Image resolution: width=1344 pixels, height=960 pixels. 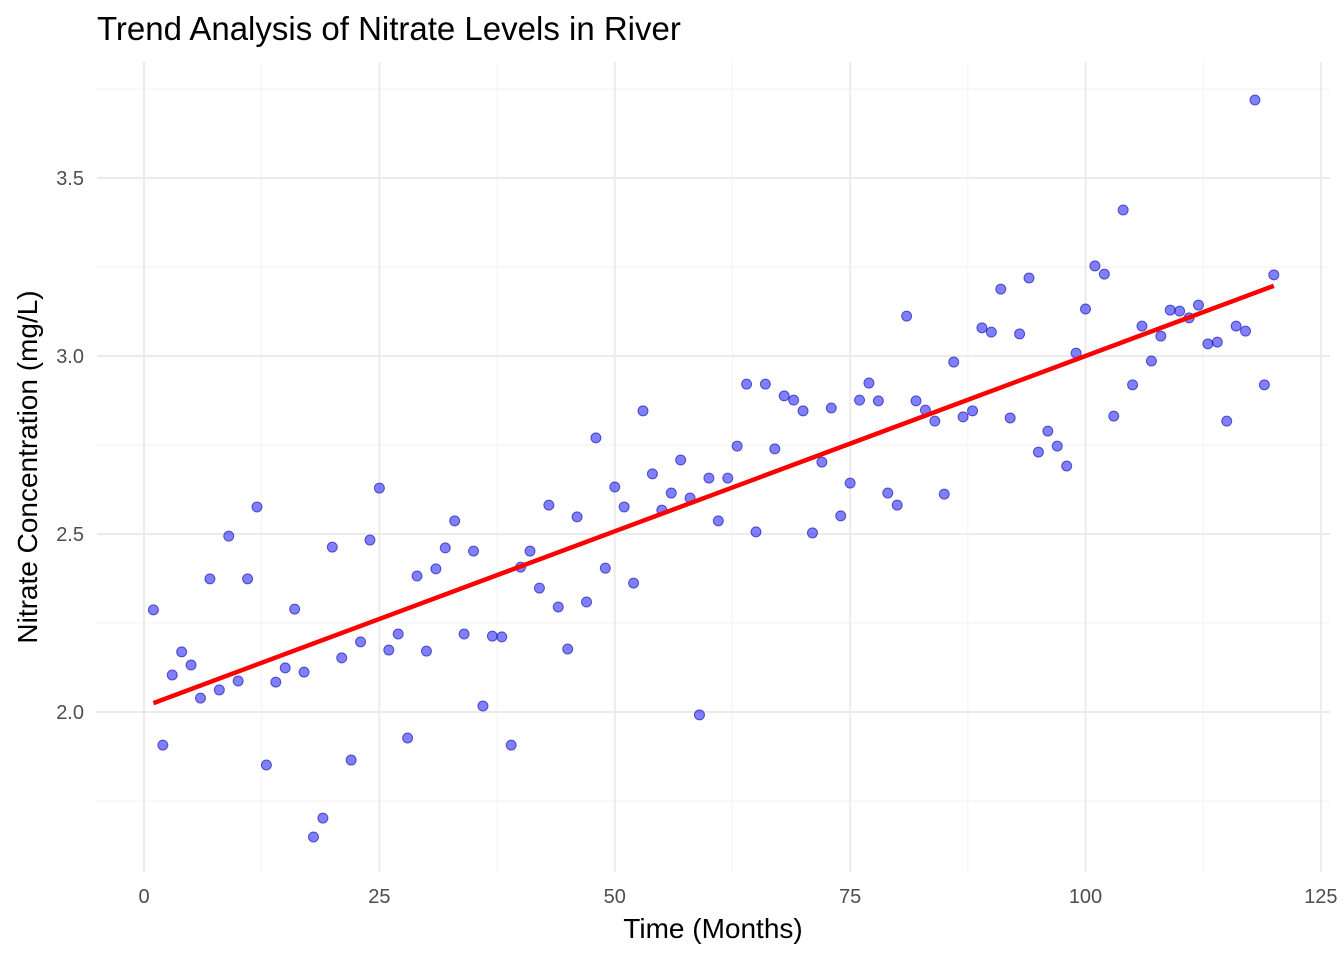 I want to click on x-axis-title: Time (Months), so click(x=712, y=928).